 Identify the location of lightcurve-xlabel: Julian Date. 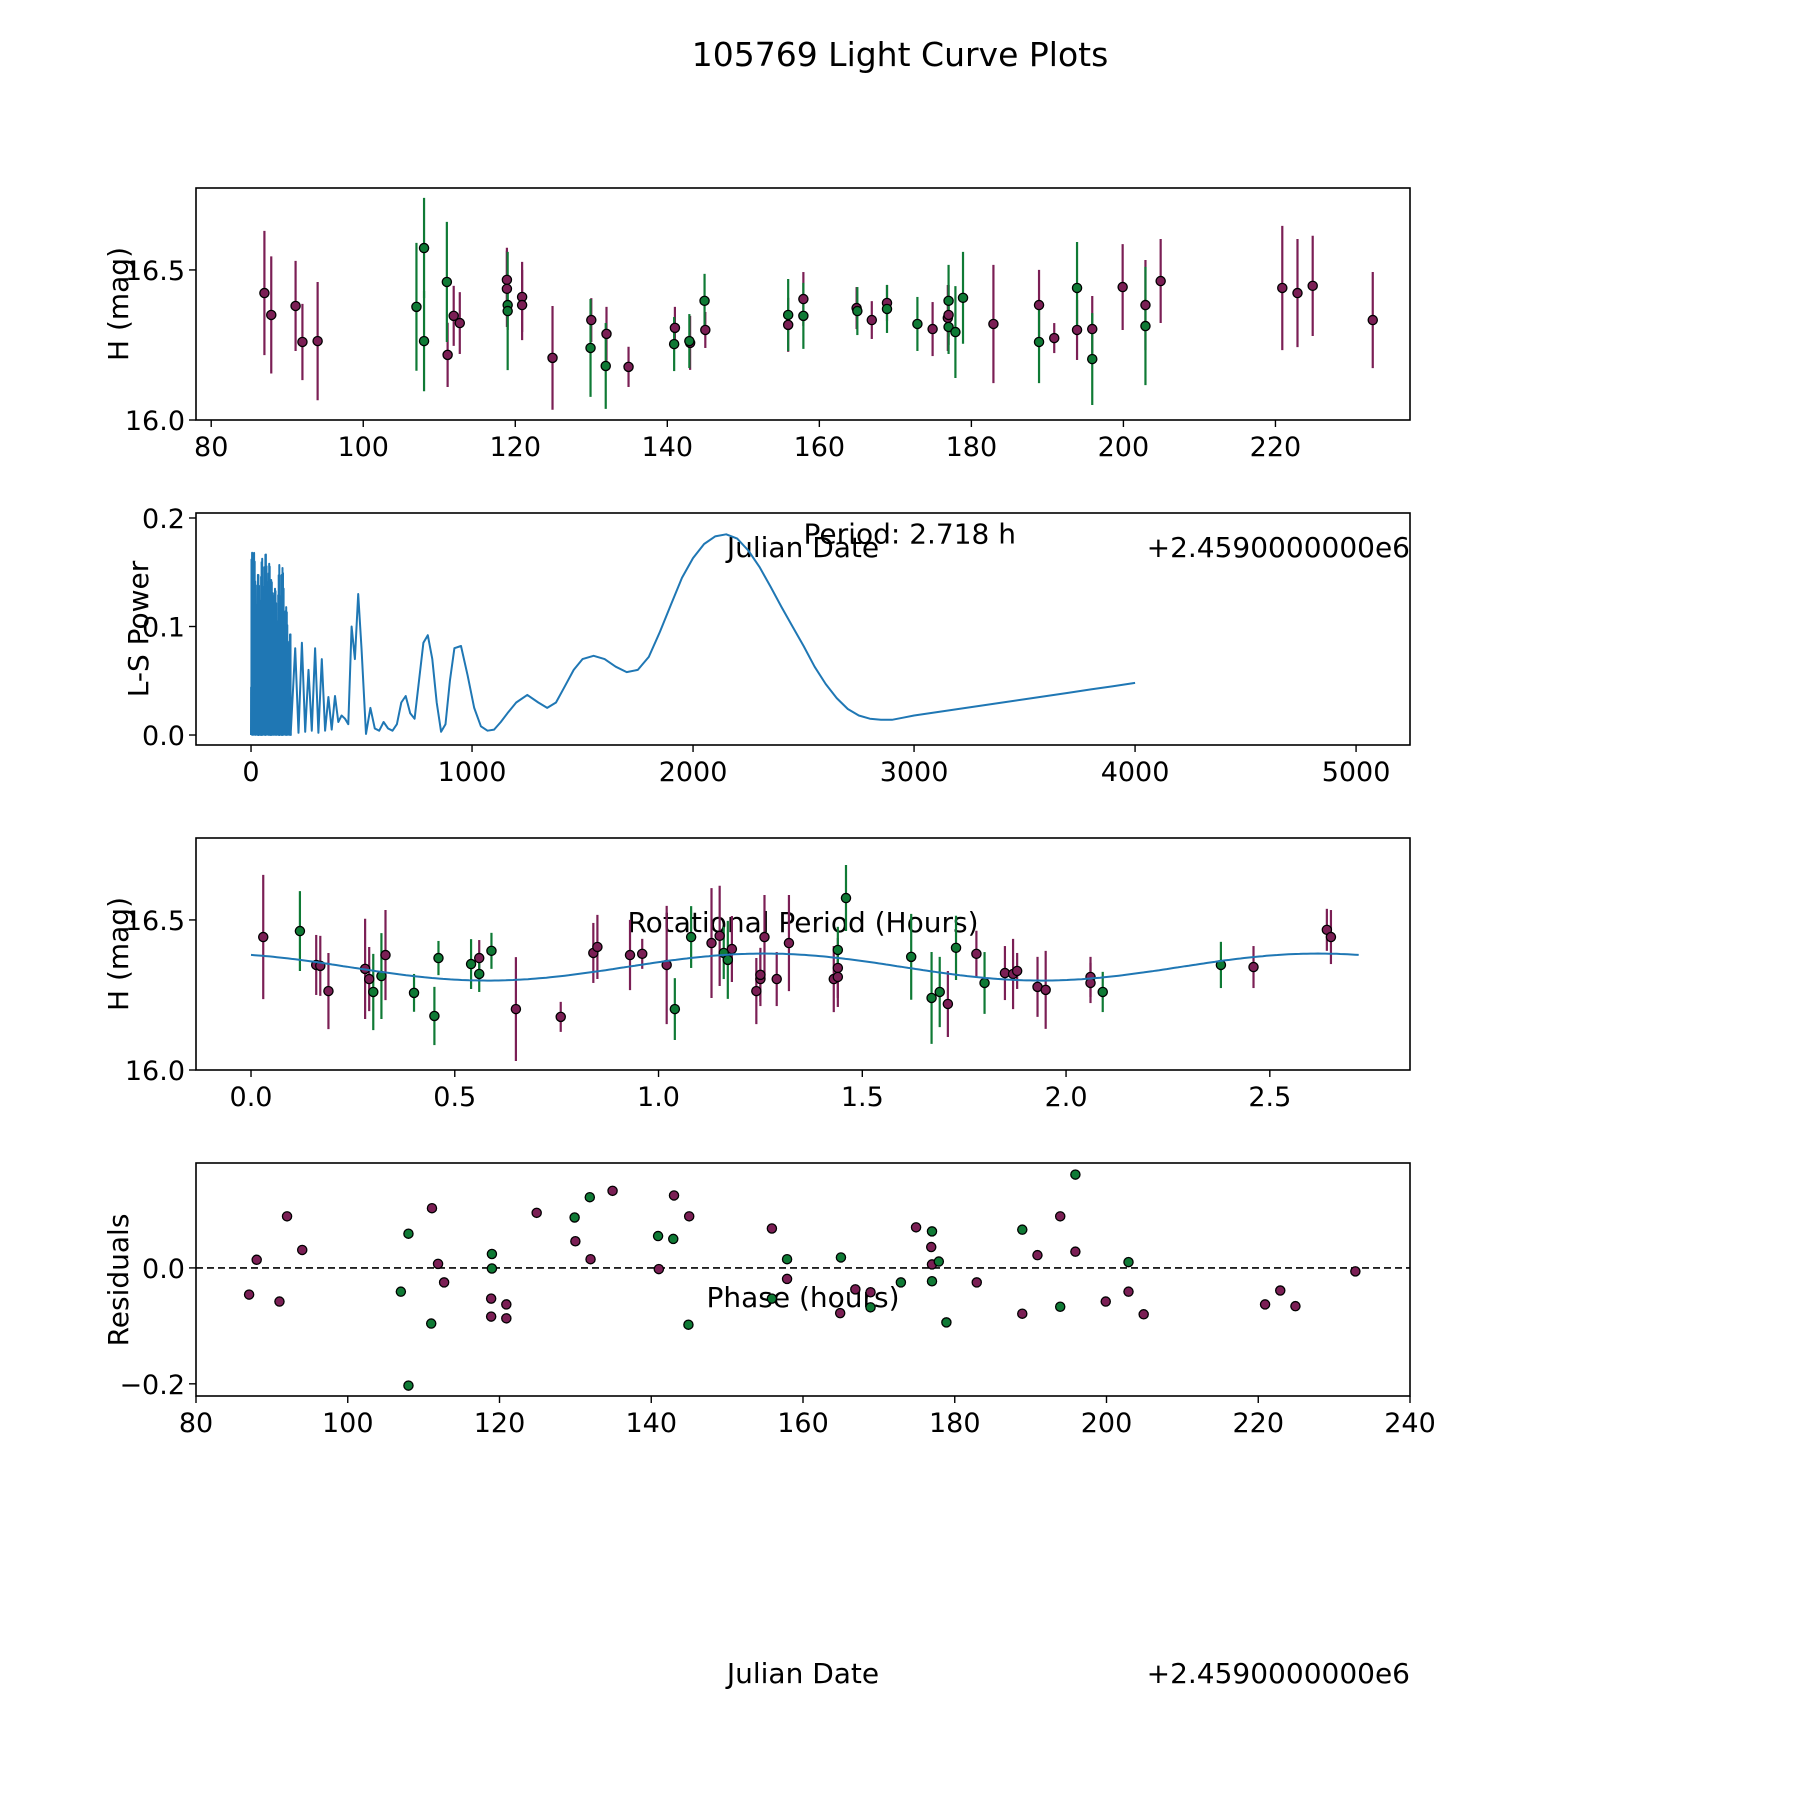
(802, 547).